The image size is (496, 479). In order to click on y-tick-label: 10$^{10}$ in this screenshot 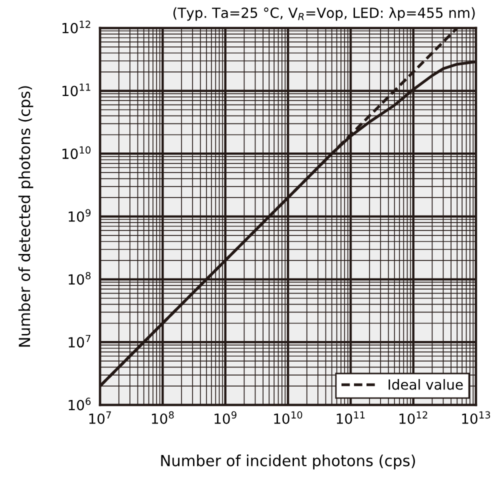, I will do `click(76, 153)`.